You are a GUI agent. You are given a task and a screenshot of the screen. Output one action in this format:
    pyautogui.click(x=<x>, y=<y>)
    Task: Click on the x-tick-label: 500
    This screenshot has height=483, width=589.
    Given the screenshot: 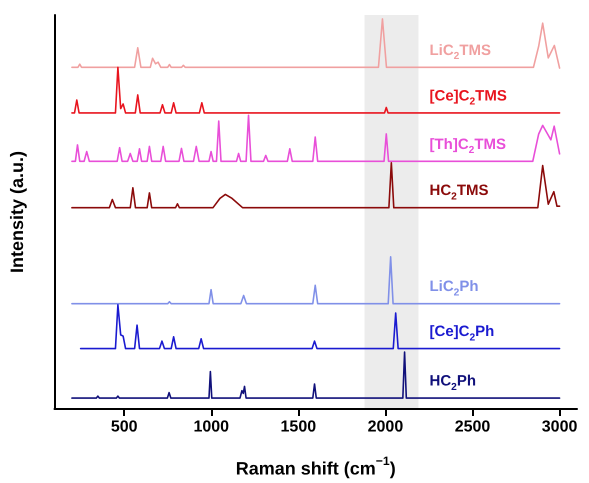 What is the action you would take?
    pyautogui.click(x=124, y=427)
    